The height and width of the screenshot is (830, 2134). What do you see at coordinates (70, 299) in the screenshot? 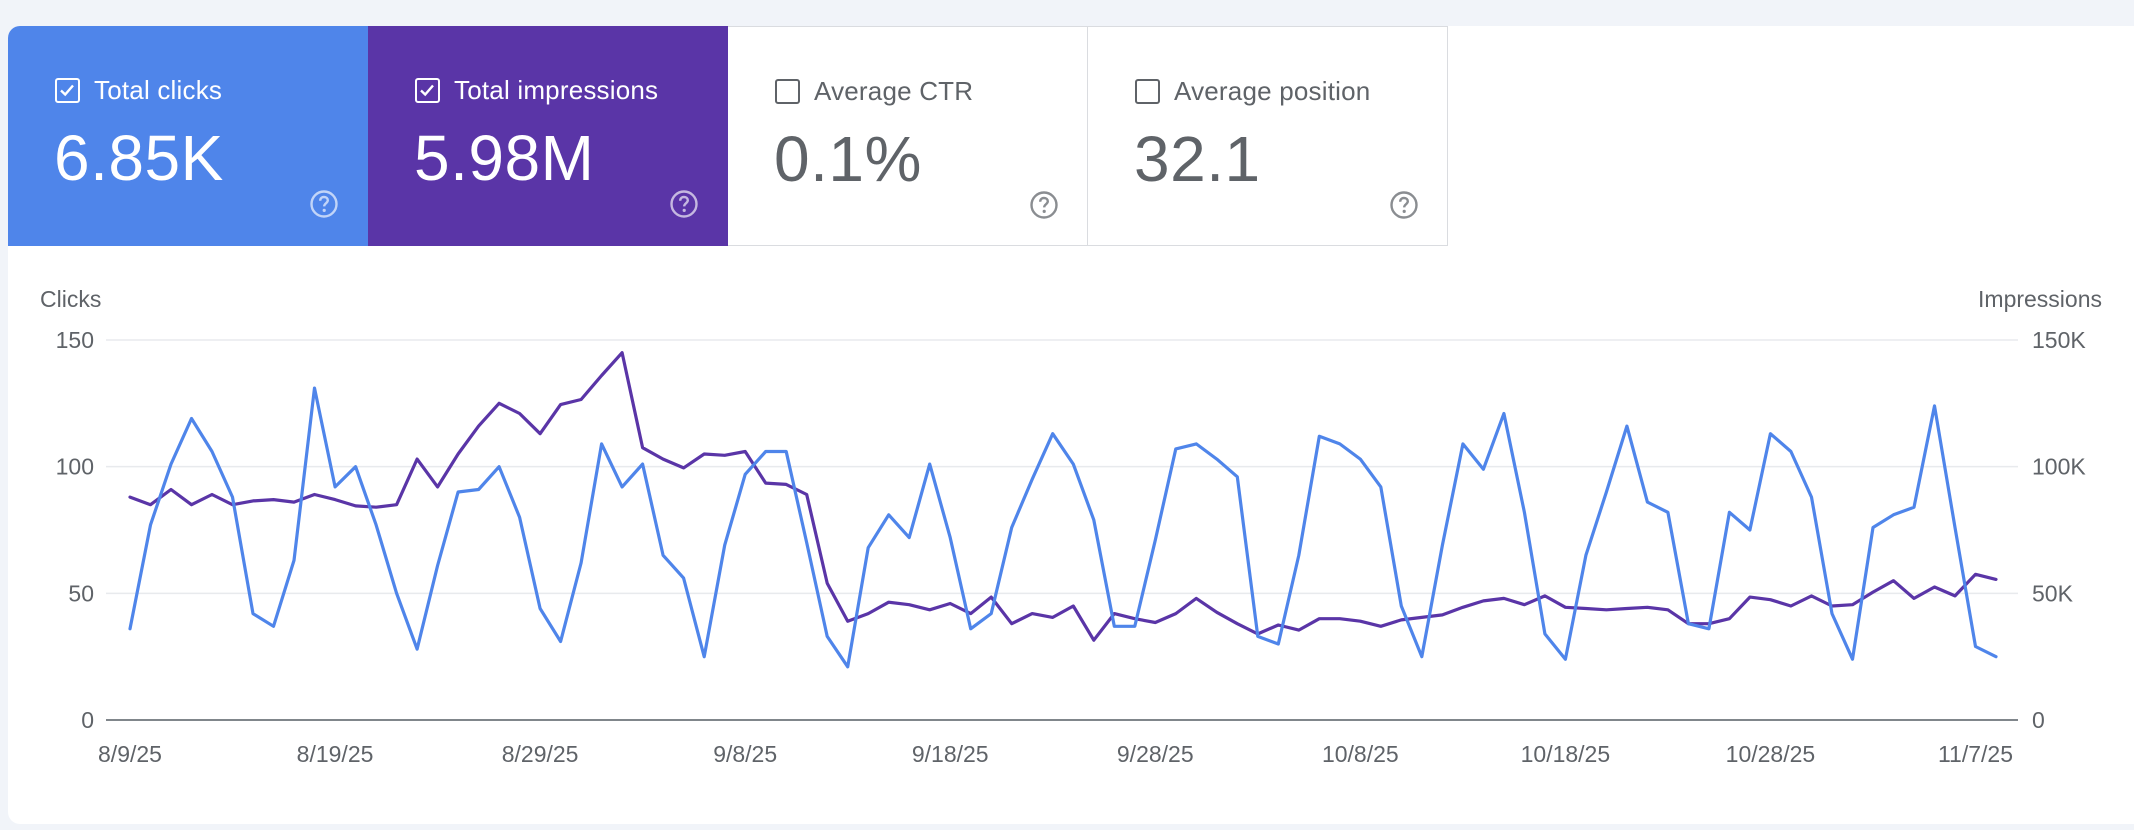
I see `left-axis-title: Clicks` at bounding box center [70, 299].